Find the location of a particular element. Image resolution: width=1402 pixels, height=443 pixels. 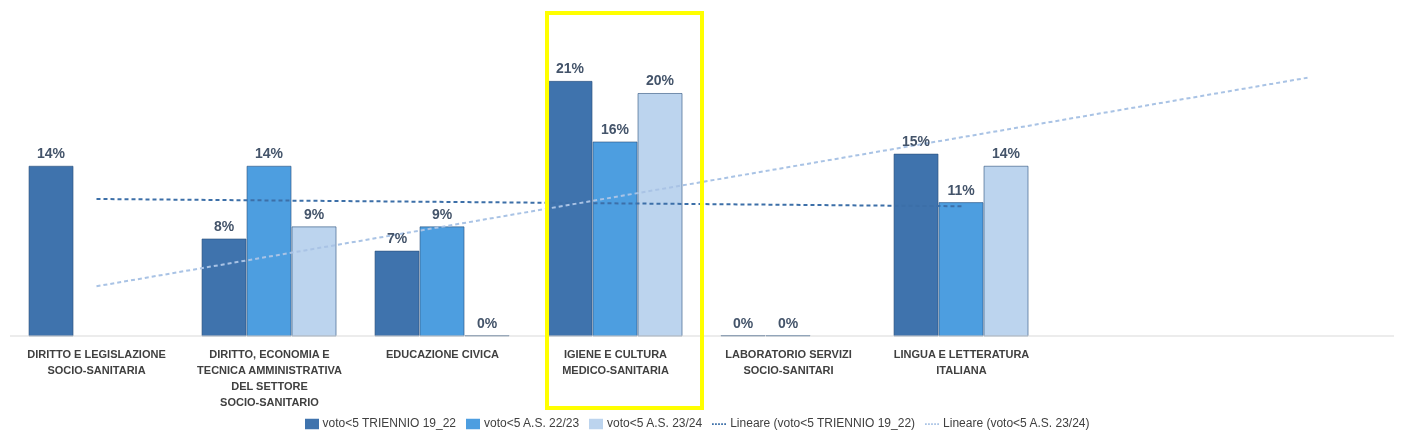

x-tick-label: IGIENE E CULTURA MEDICO-SANITARIA is located at coordinates (615, 362).